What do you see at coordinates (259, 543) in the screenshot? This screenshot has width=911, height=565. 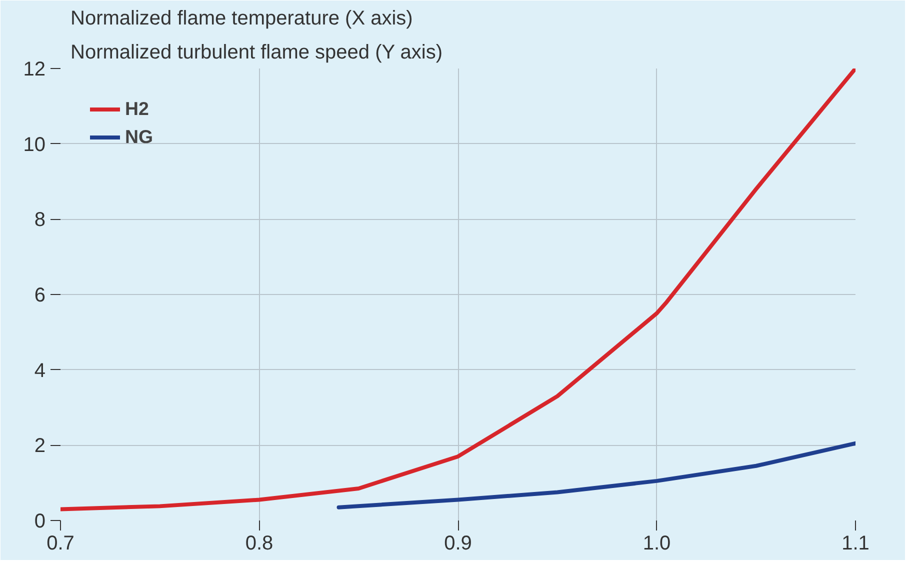 I see `x-tick-label: 0.8` at bounding box center [259, 543].